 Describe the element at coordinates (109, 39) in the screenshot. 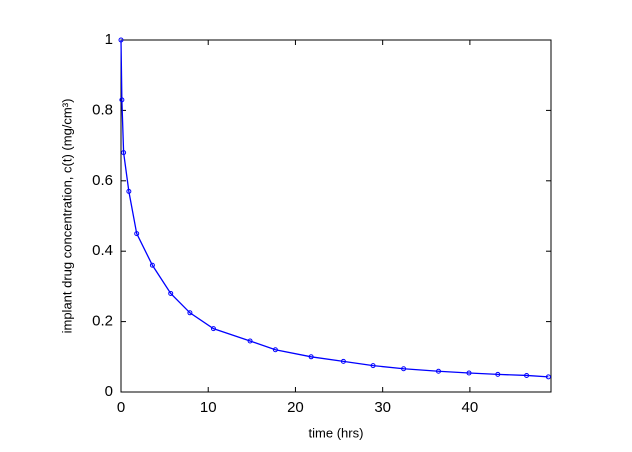

I see `y-tick-label: 1` at that location.